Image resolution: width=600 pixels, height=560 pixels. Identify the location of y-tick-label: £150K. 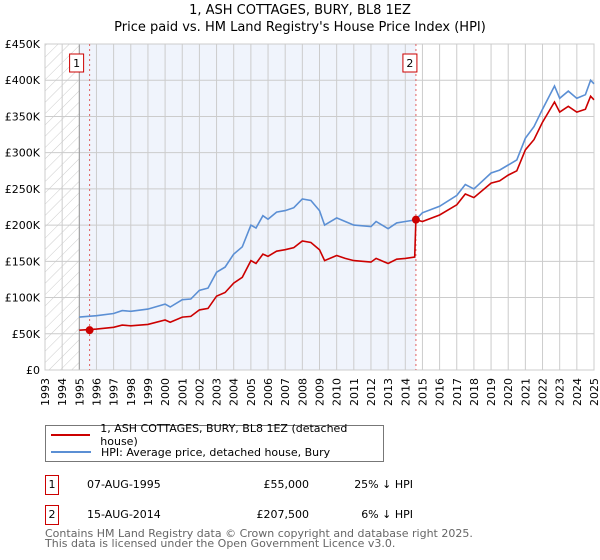
(23, 261).